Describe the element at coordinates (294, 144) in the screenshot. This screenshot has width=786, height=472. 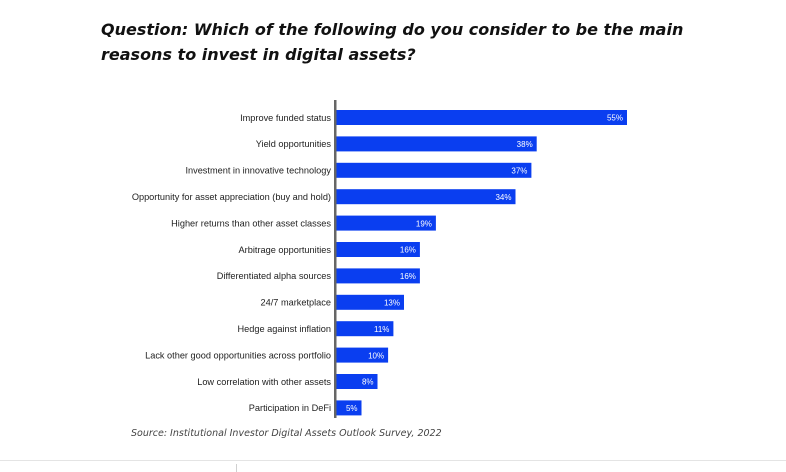
I see `category-label: Yield opportunities` at that location.